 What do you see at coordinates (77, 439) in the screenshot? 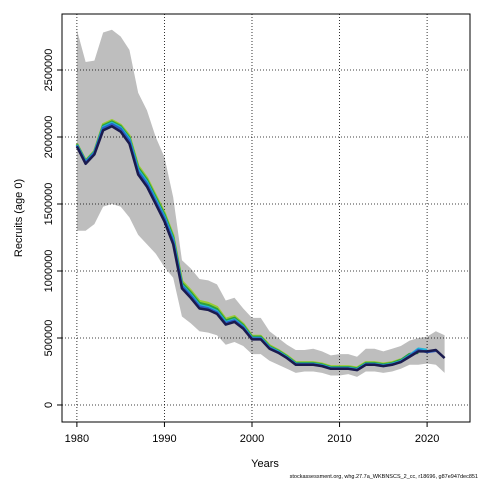
I see `x-tick-label: 1980` at bounding box center [77, 439].